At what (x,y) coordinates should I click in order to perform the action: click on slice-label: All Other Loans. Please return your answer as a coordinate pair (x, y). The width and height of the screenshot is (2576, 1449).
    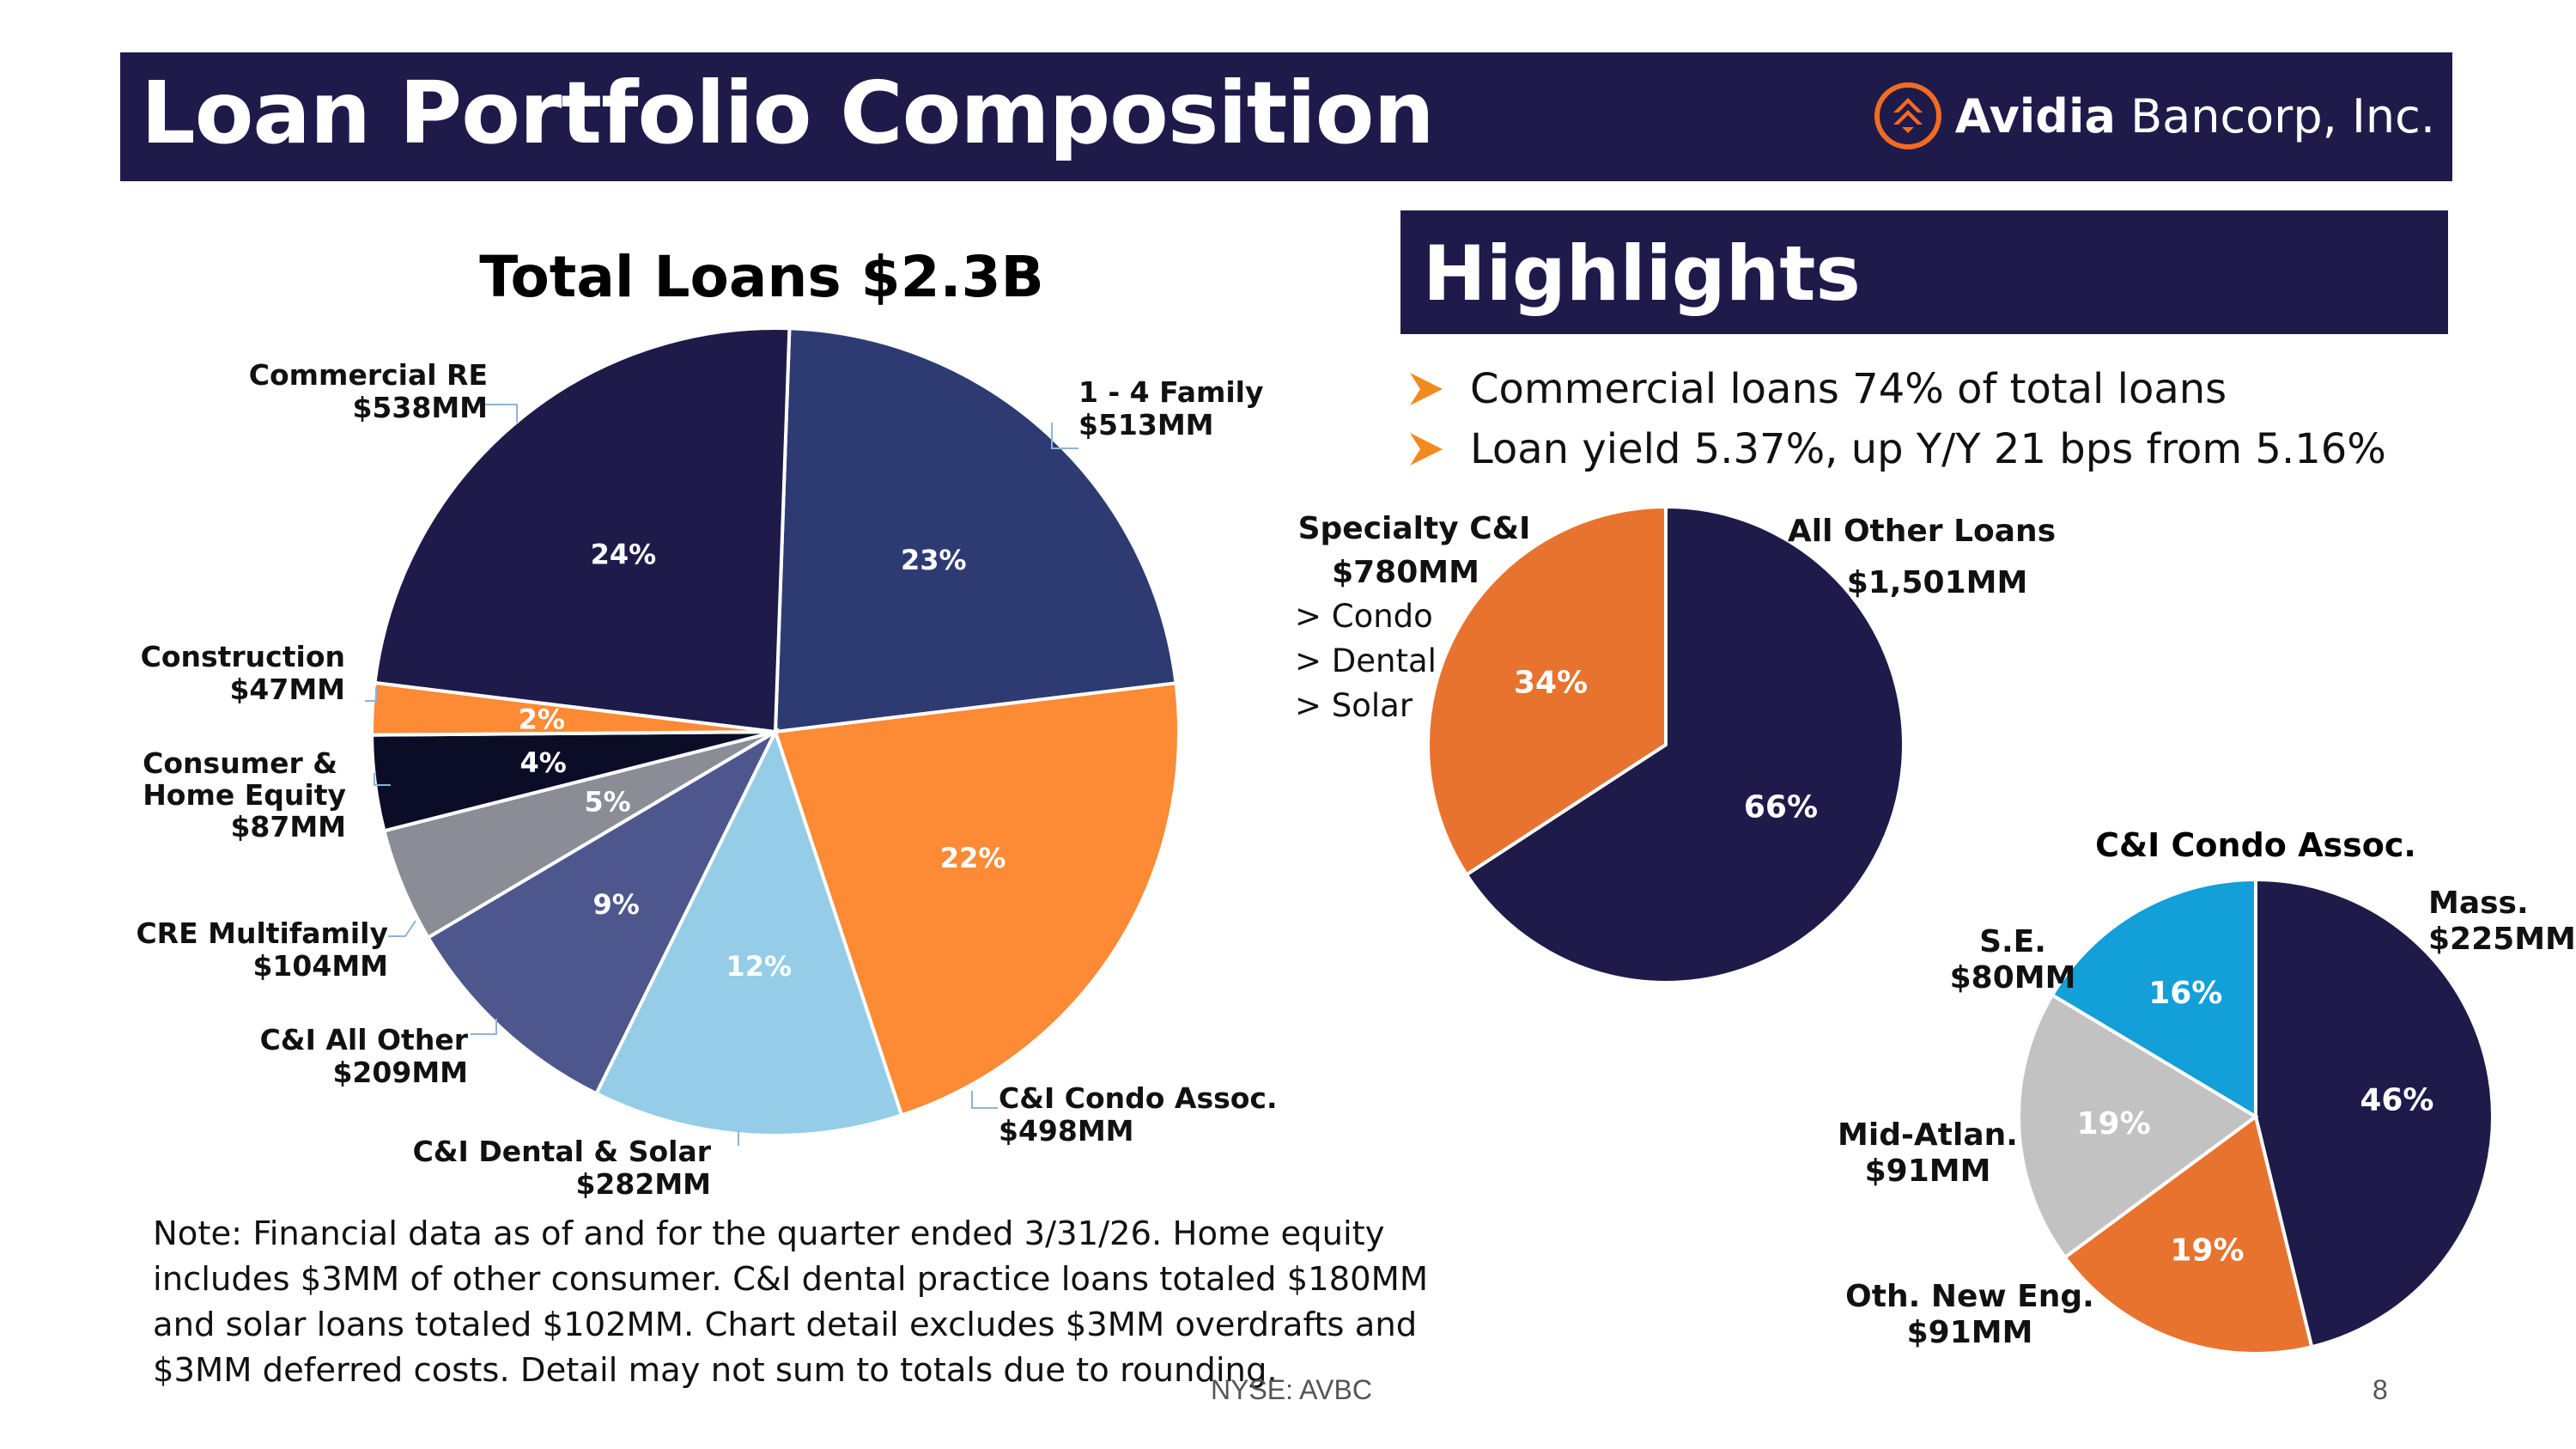
    Looking at the image, I should click on (1922, 531).